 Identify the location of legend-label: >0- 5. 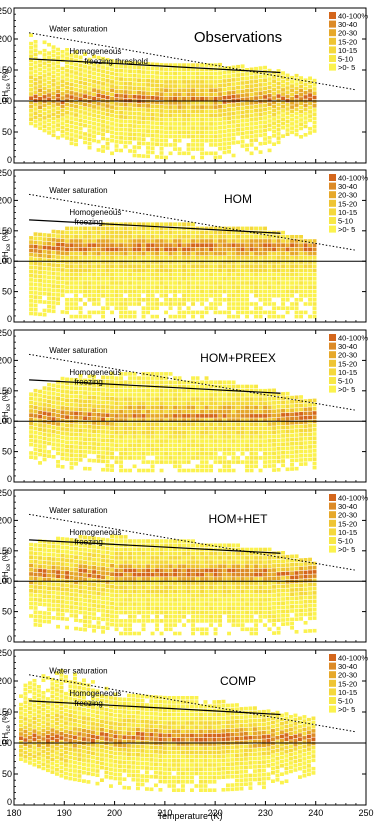
(346, 389).